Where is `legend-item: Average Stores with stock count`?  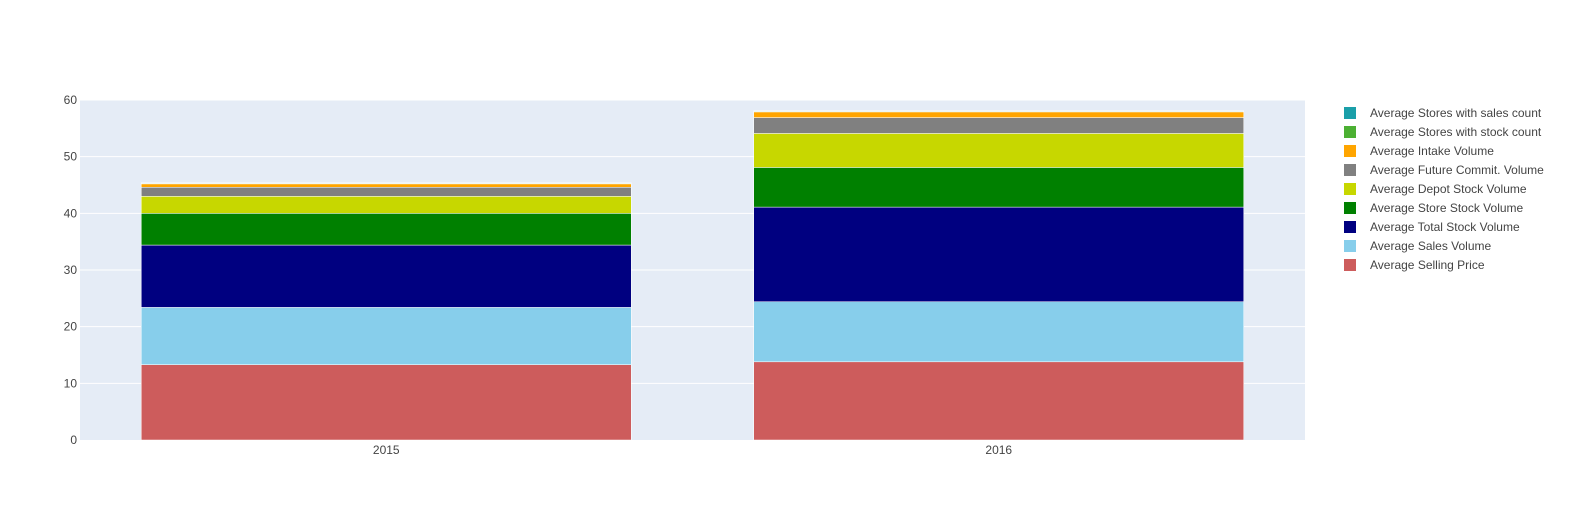 legend-item: Average Stores with stock count is located at coordinates (1443, 132).